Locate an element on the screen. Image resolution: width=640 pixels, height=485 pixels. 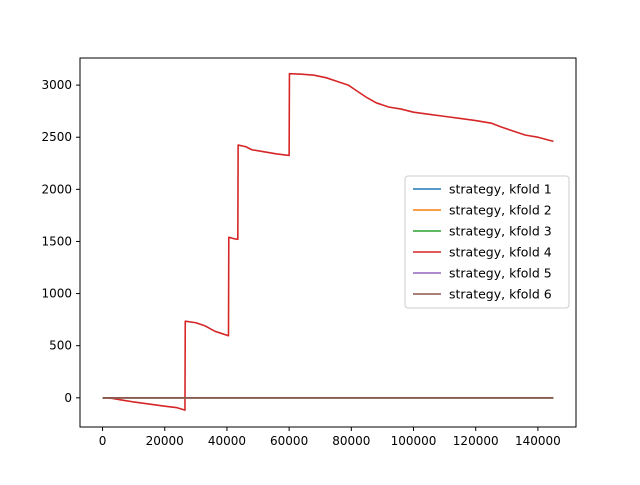
x-tick-label: 140000 is located at coordinates (538, 441).